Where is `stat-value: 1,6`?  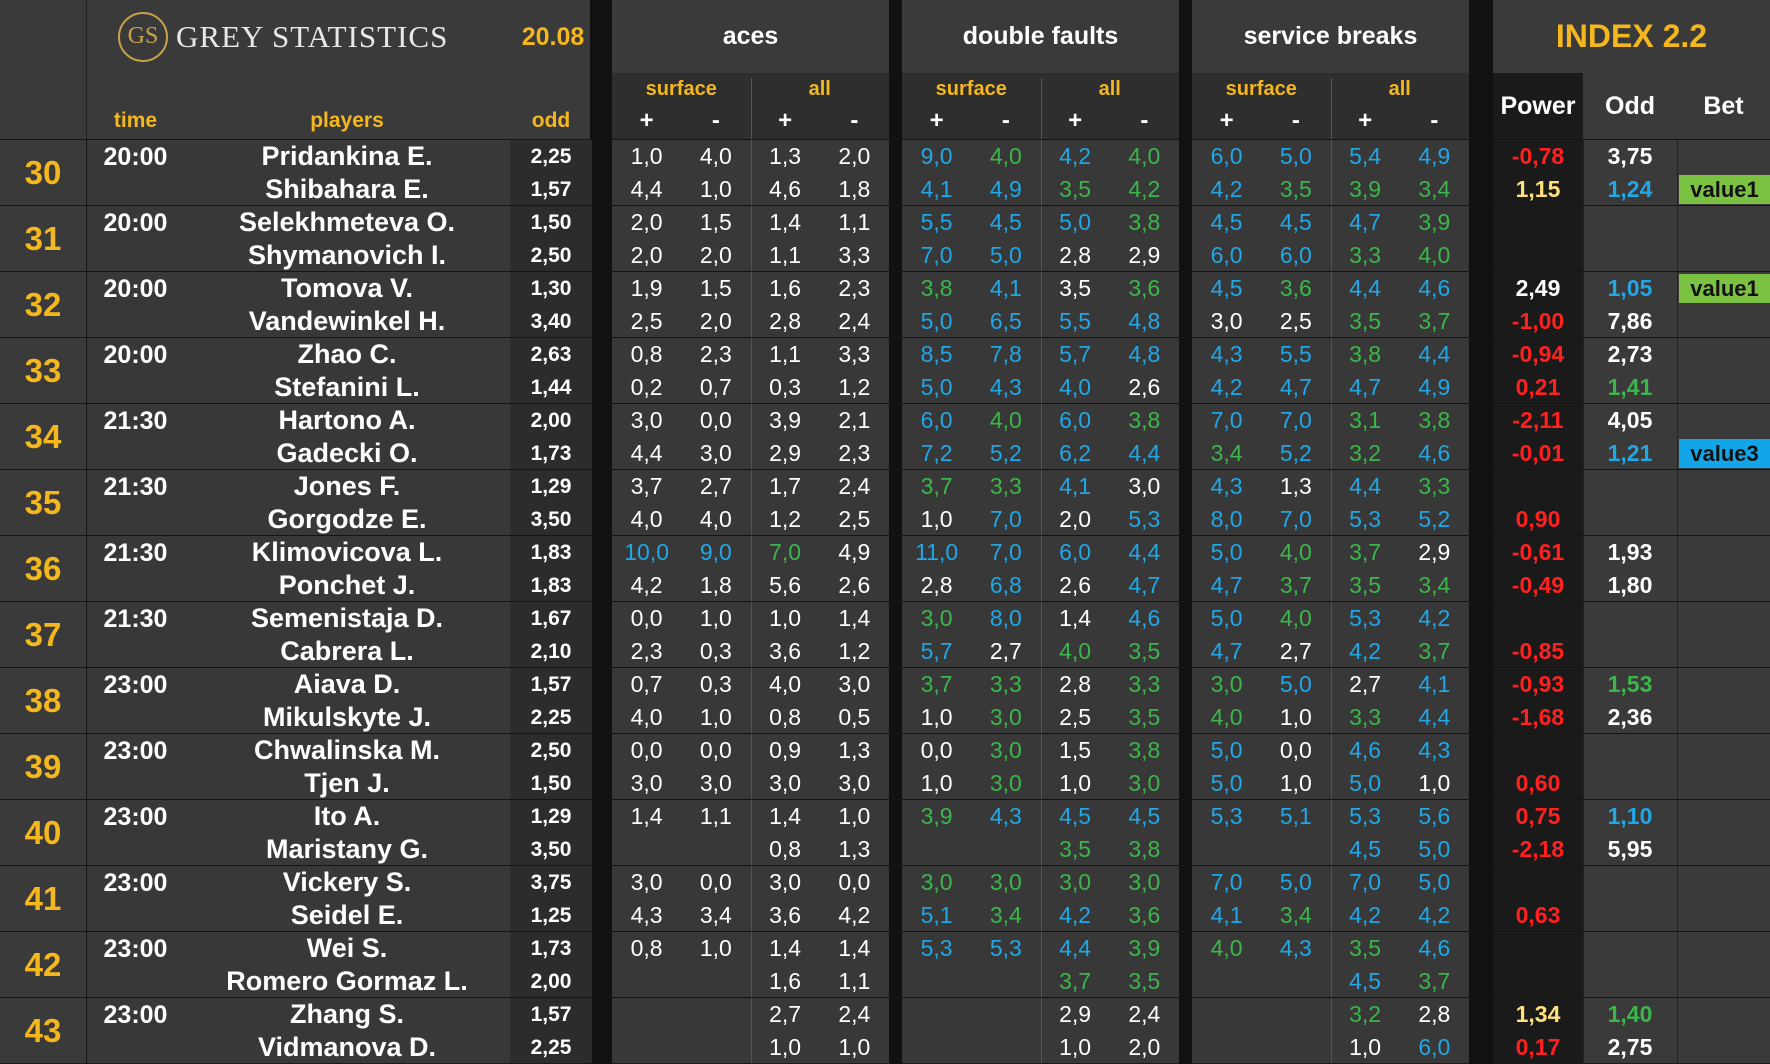 stat-value: 1,6 is located at coordinates (785, 981).